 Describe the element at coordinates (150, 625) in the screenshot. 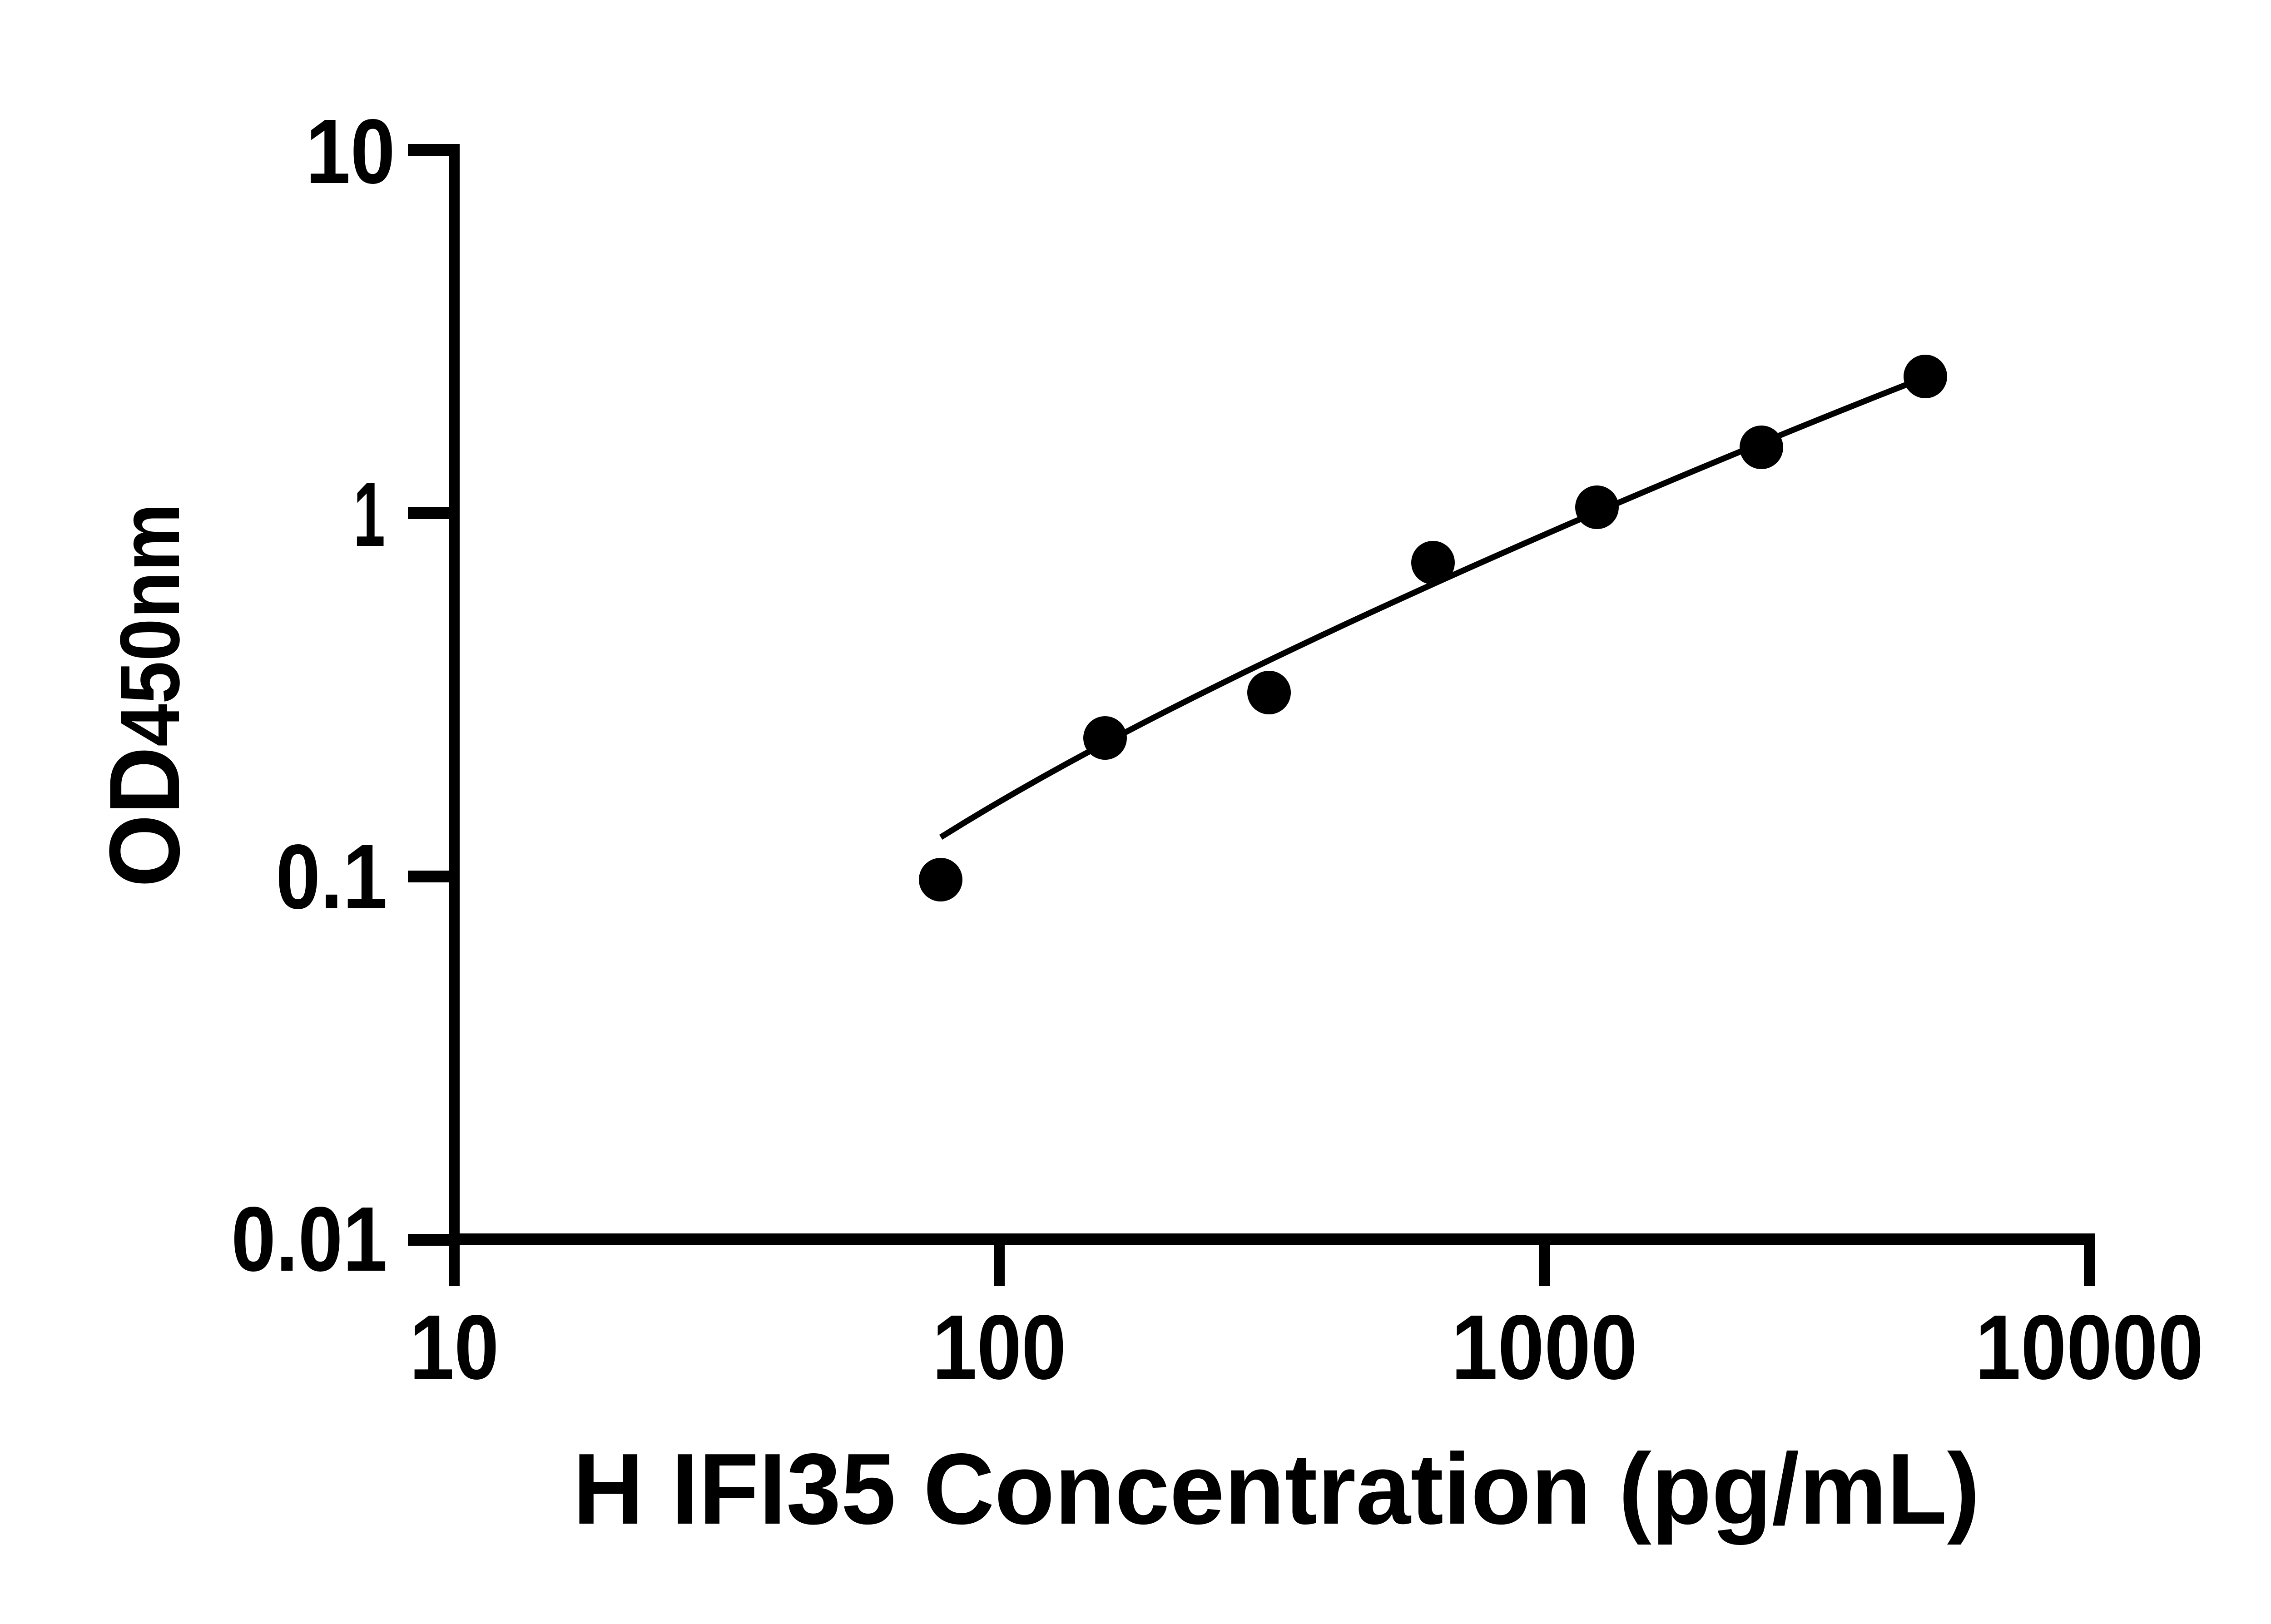

I see `svg-text: 450nm` at that location.